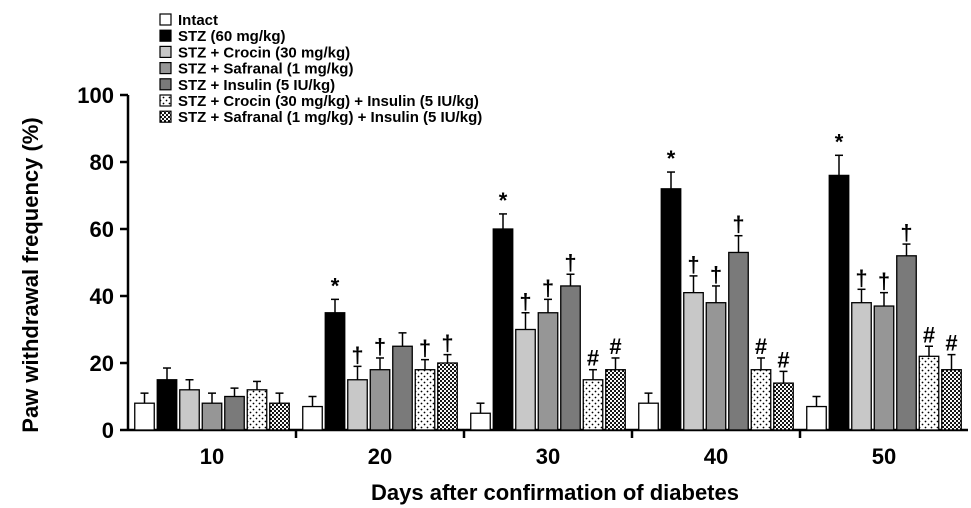  What do you see at coordinates (265, 69) in the screenshot?
I see `legend-label: STZ + Safranal (1 mg/kg)` at bounding box center [265, 69].